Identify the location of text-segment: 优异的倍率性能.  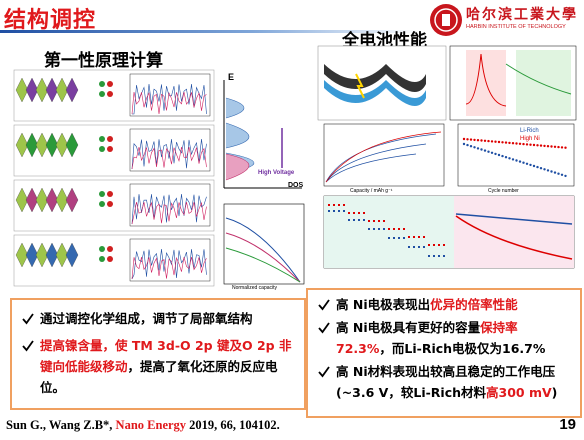
(474, 304).